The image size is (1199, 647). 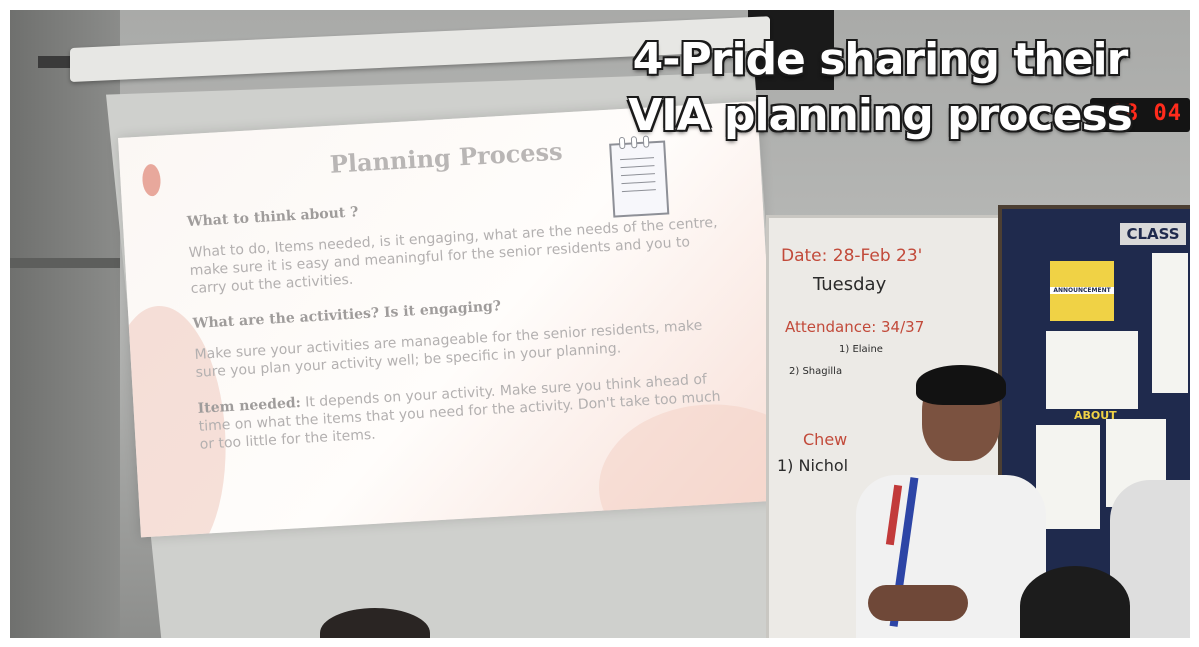 What do you see at coordinates (816, 371) in the screenshot?
I see `whiteboard-absent: 2) Shagilla` at bounding box center [816, 371].